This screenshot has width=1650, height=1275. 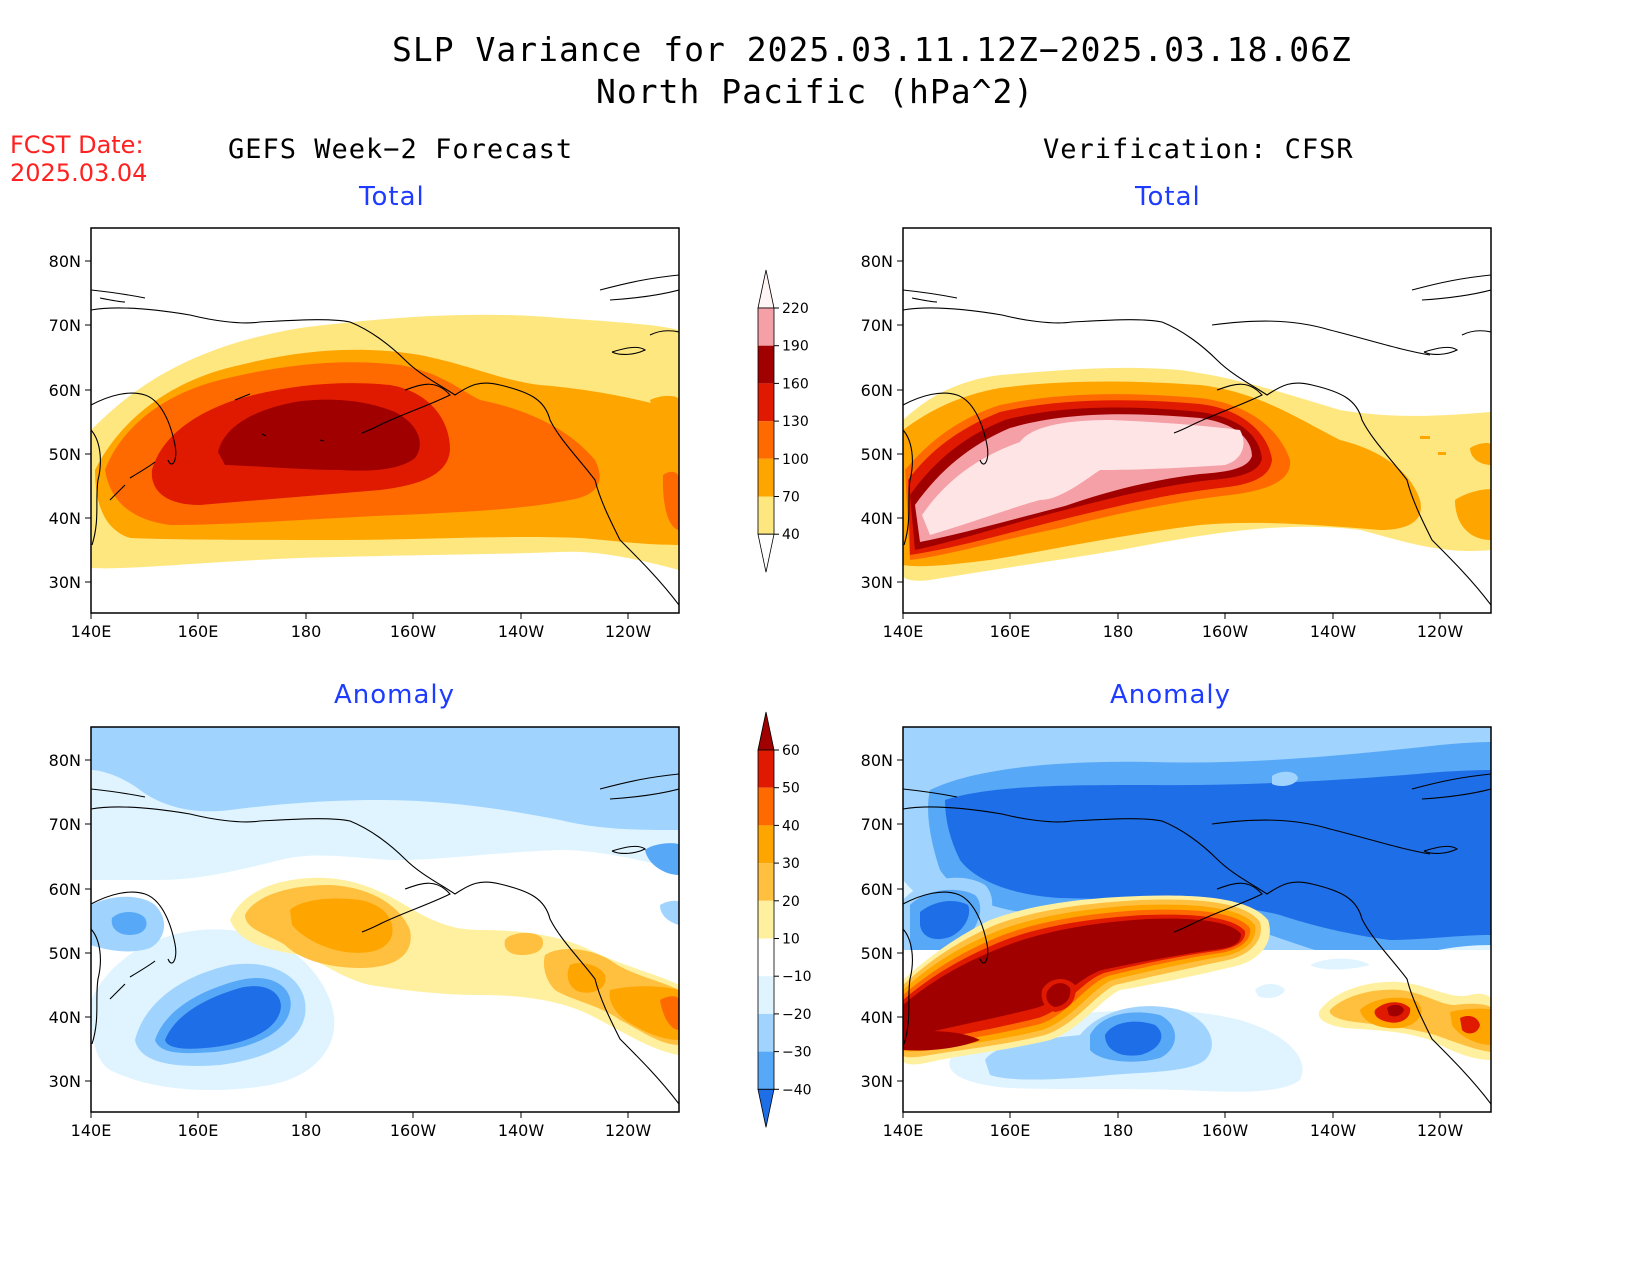 I want to click on colorbar-label: −30, so click(x=797, y=1053).